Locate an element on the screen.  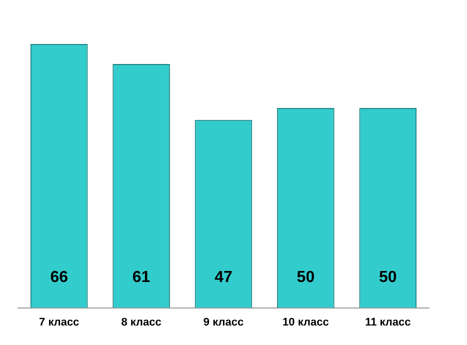
x-tick-label: 7 класс is located at coordinates (59, 322).